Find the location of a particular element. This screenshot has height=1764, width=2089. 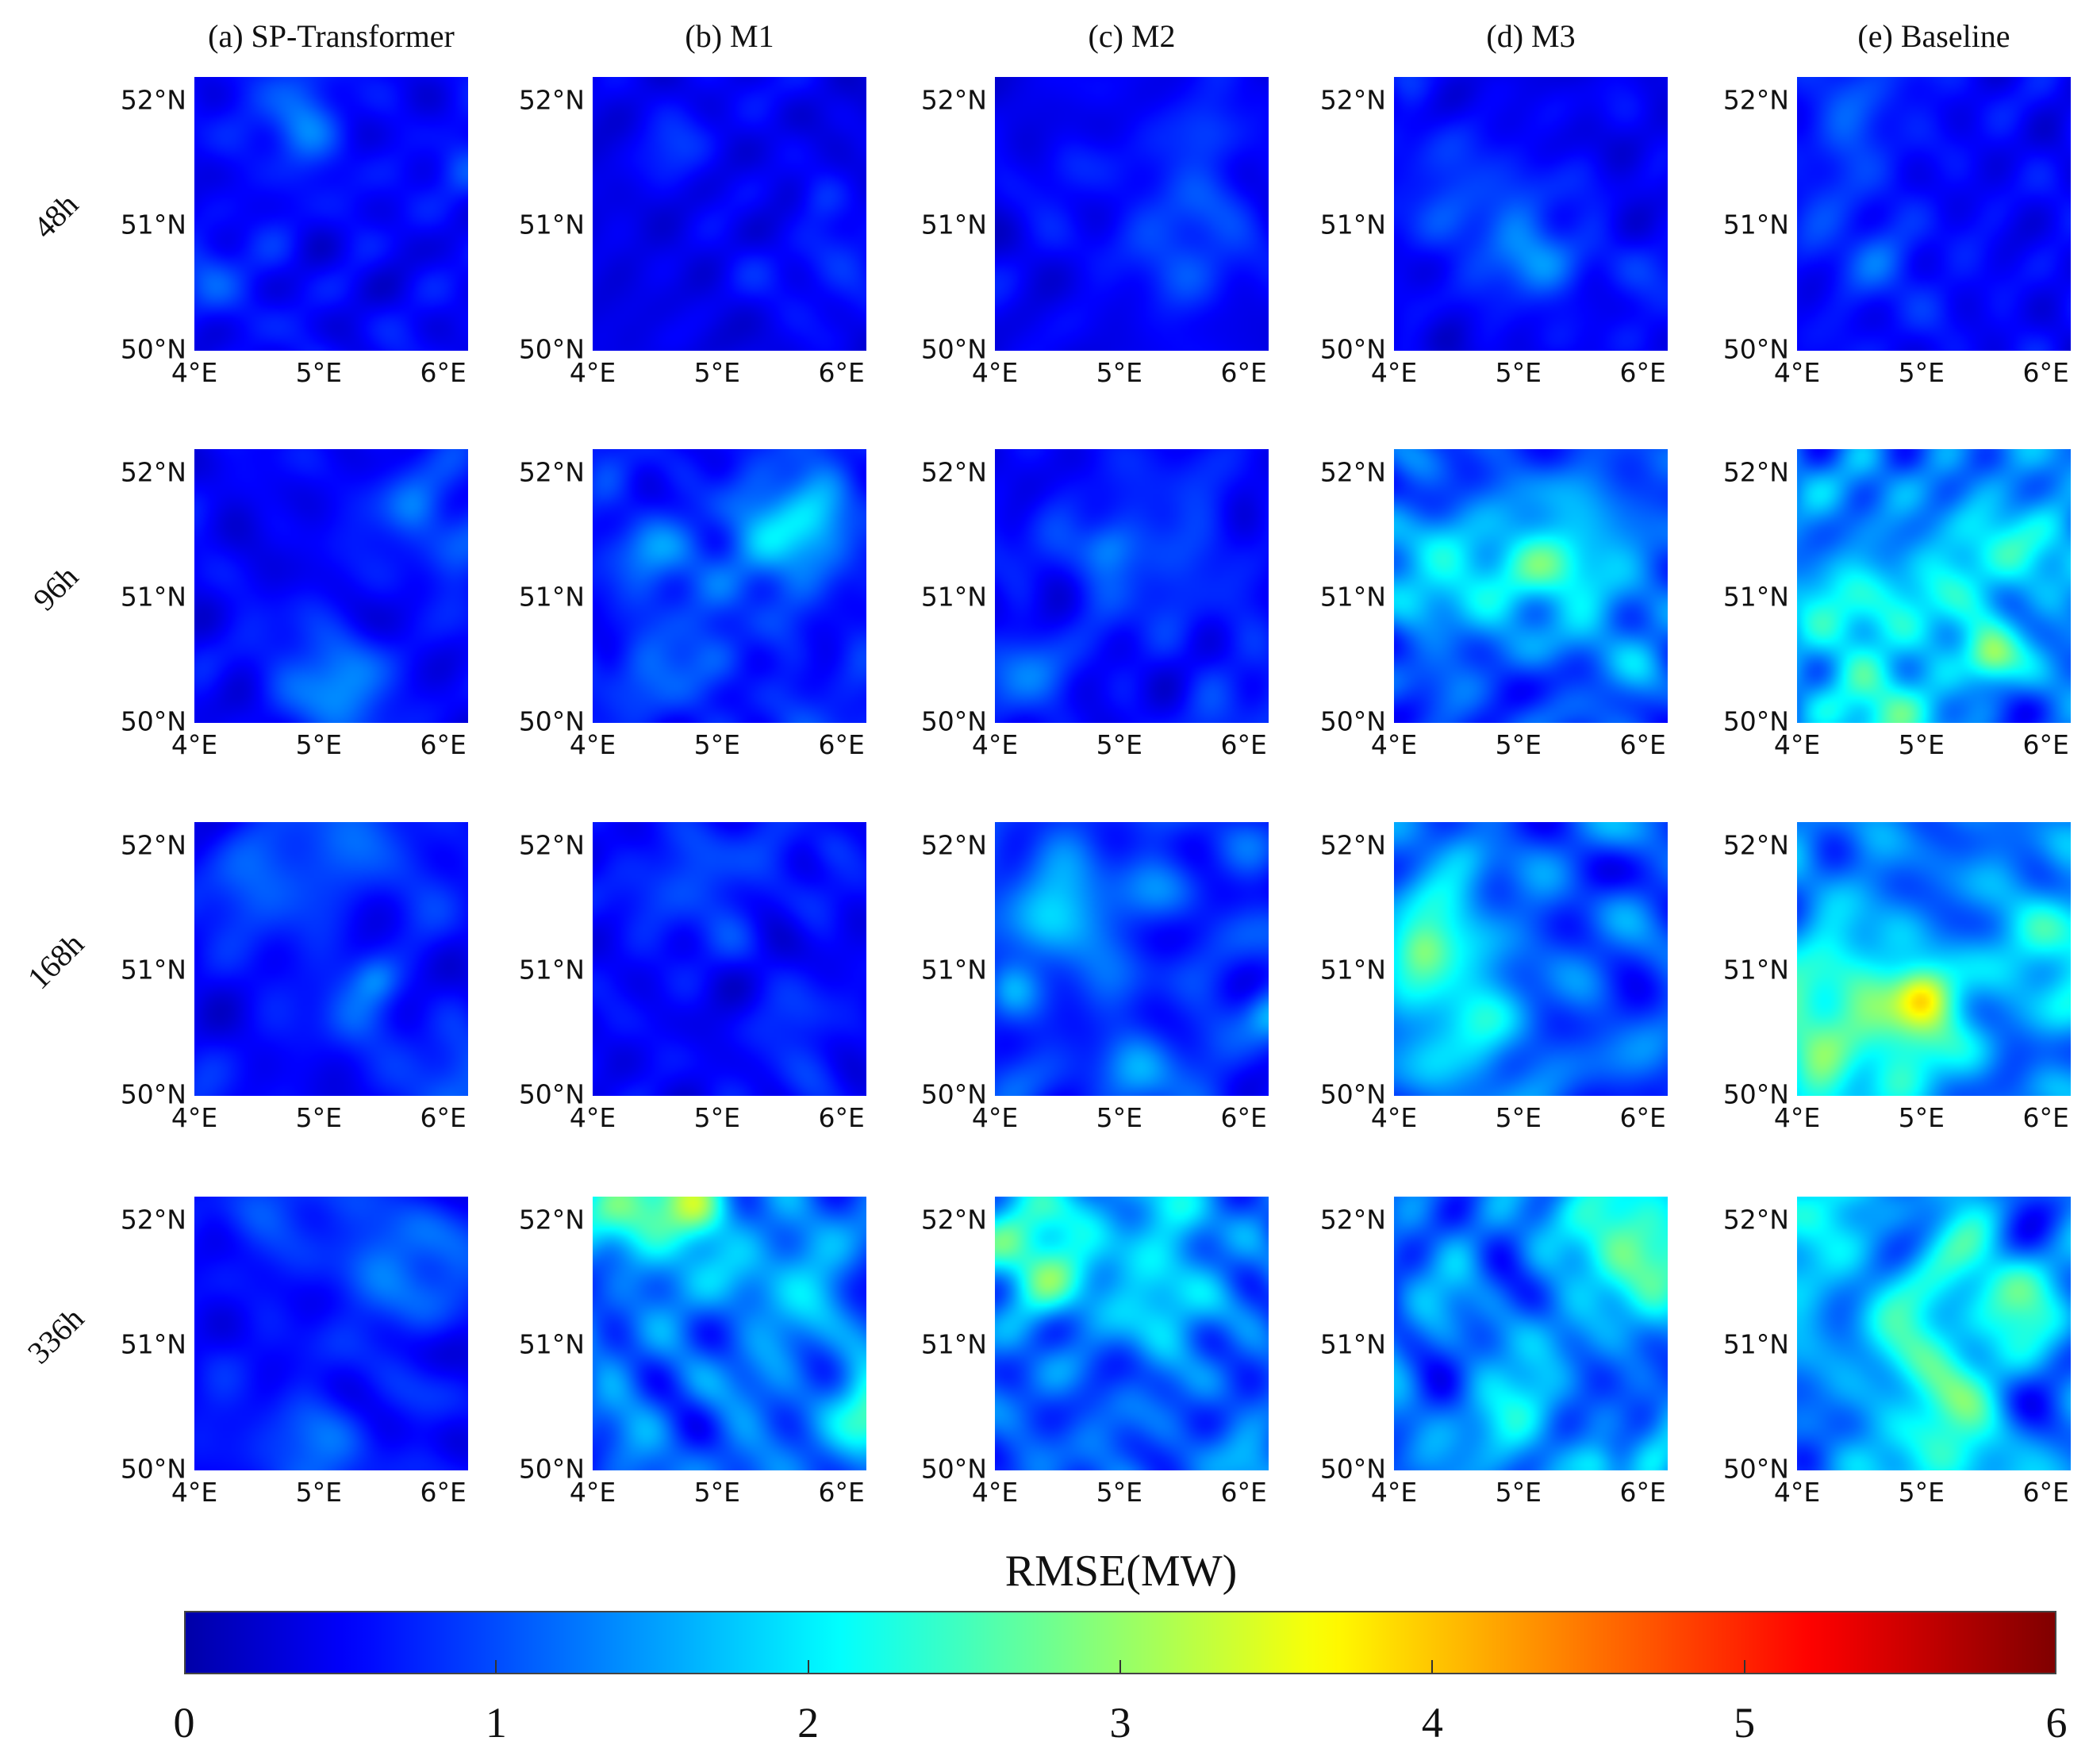

row-label: 96h is located at coordinates (56, 588).